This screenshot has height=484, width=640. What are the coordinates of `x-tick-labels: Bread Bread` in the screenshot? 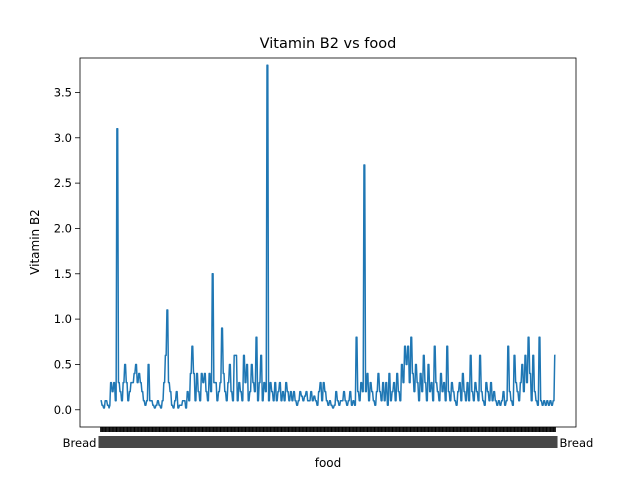 It's located at (328, 443).